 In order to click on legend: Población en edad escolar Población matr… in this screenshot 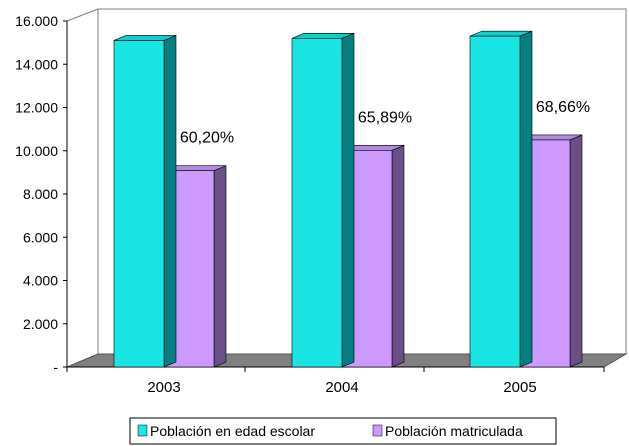, I will do `click(343, 431)`.